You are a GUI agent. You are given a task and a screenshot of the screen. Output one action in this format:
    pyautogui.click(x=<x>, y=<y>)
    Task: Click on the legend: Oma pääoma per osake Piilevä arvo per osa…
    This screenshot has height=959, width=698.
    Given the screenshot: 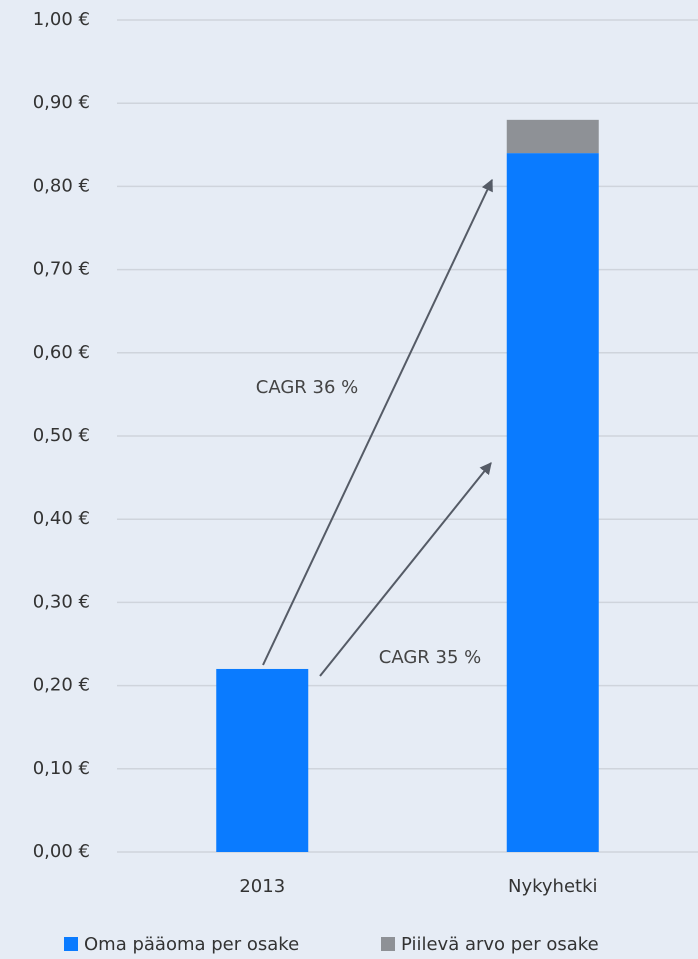 What is the action you would take?
    pyautogui.click(x=331, y=944)
    